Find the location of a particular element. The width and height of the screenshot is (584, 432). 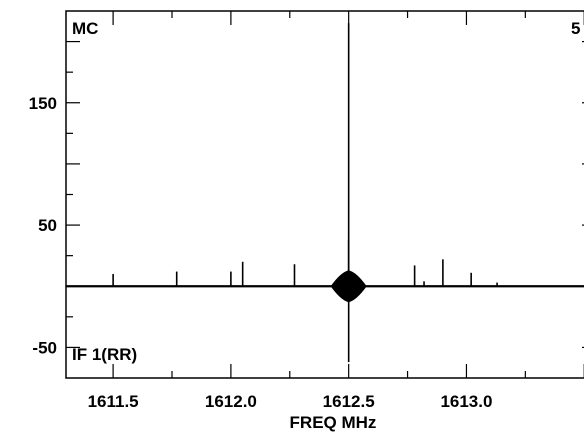

y-tick-label: -50 is located at coordinates (44, 347).